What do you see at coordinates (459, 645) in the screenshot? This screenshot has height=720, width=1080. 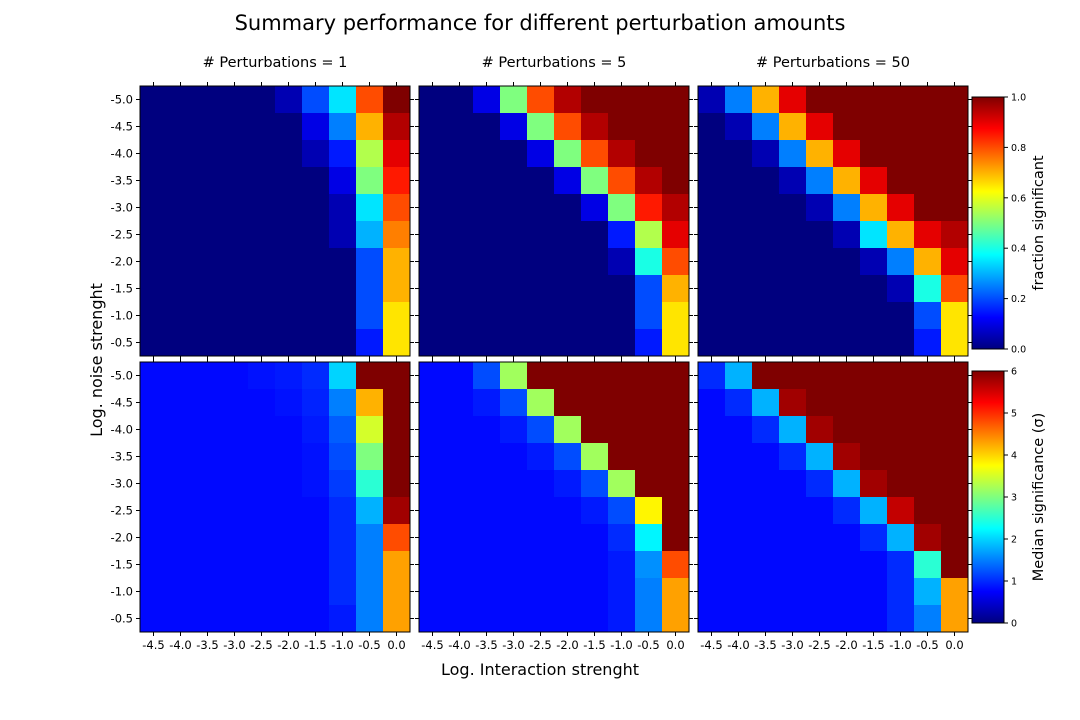 I see `x-tick-label: -4.0` at bounding box center [459, 645].